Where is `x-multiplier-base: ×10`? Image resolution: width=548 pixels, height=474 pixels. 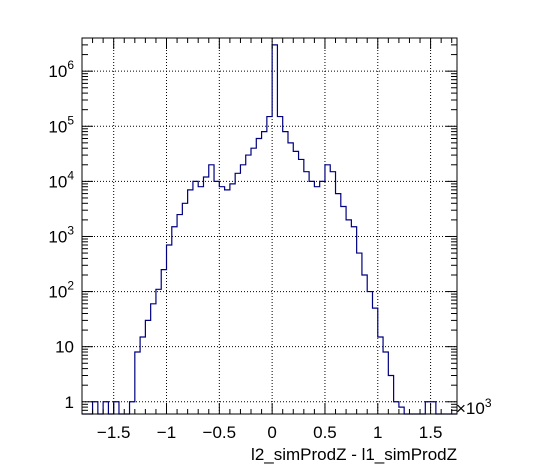 x-multiplier-base: ×10 is located at coordinates (470, 408).